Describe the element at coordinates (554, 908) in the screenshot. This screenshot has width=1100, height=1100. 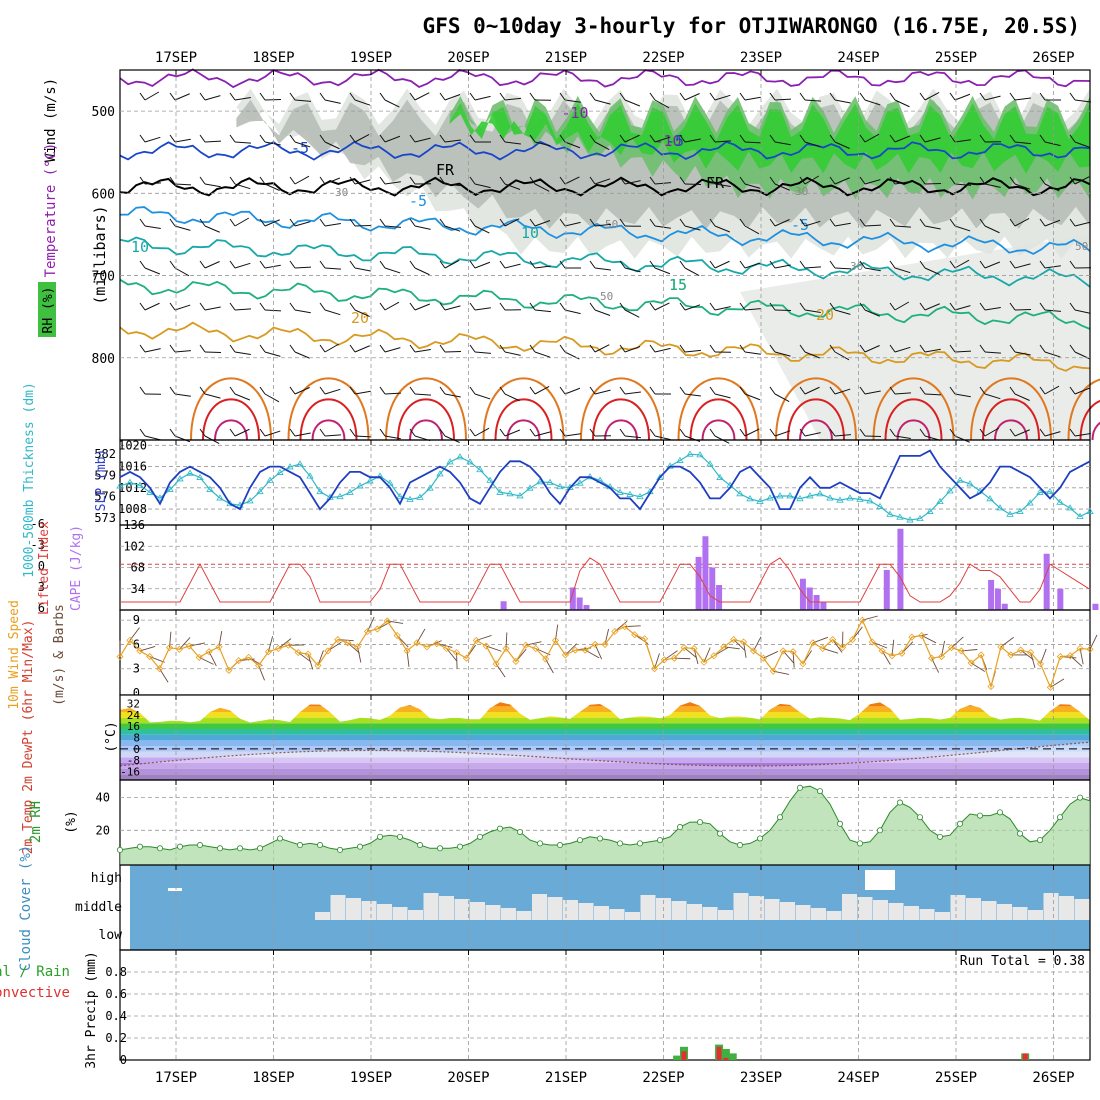
I see `cloud-cover-panel: high middle low Cloud Cover (%)` at that location.